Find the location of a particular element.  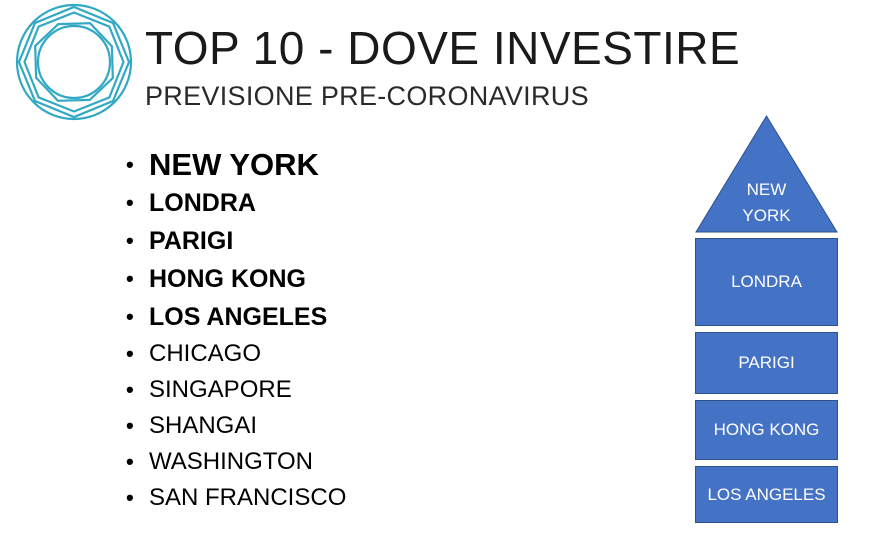

pyramid-apex-label-line2: YORK is located at coordinates (766, 215).